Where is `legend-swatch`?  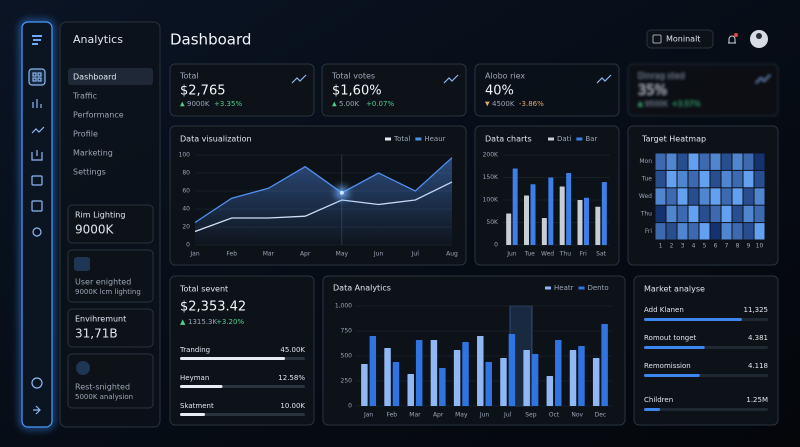 legend-swatch is located at coordinates (581, 288).